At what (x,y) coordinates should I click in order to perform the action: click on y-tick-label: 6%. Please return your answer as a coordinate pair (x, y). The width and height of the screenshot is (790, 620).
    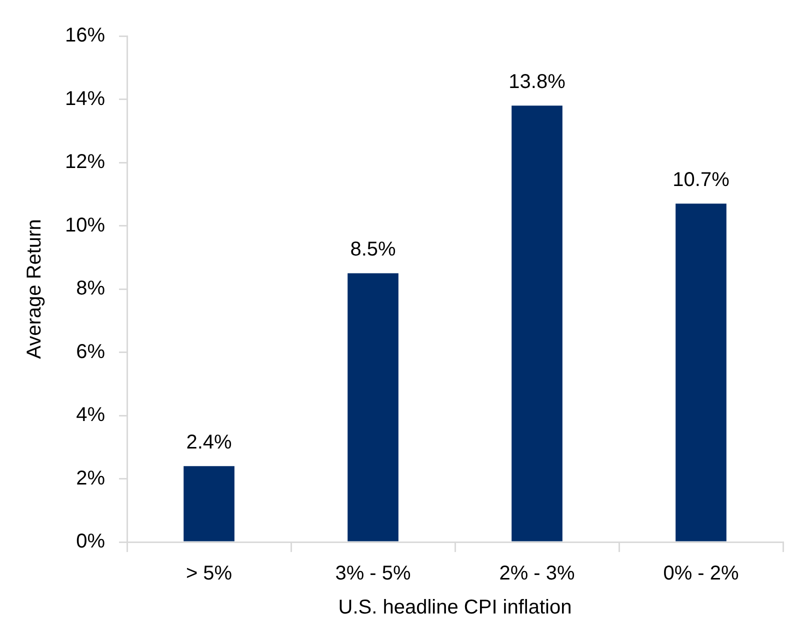
    Looking at the image, I should click on (91, 351).